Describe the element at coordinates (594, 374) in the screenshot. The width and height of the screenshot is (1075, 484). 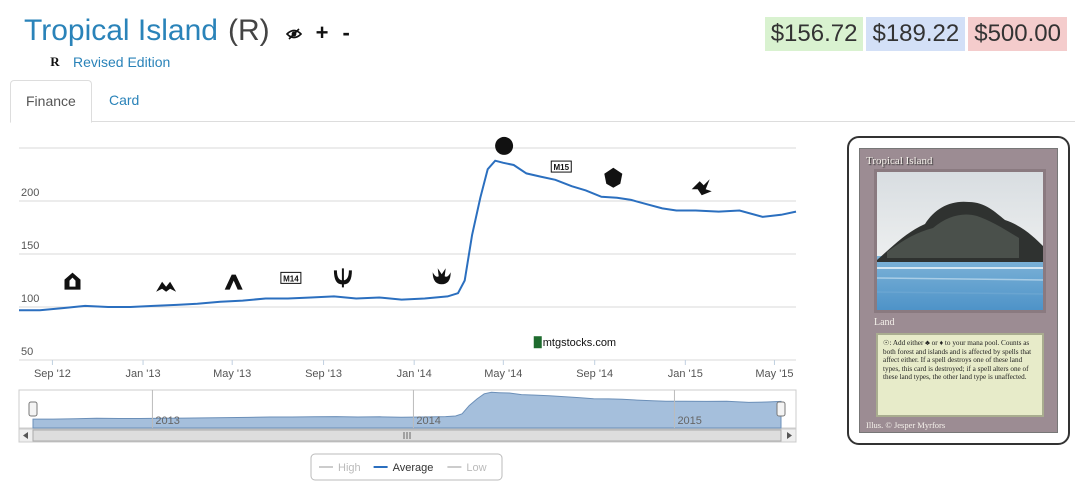
I see `x-tick-label: Sep '14` at that location.